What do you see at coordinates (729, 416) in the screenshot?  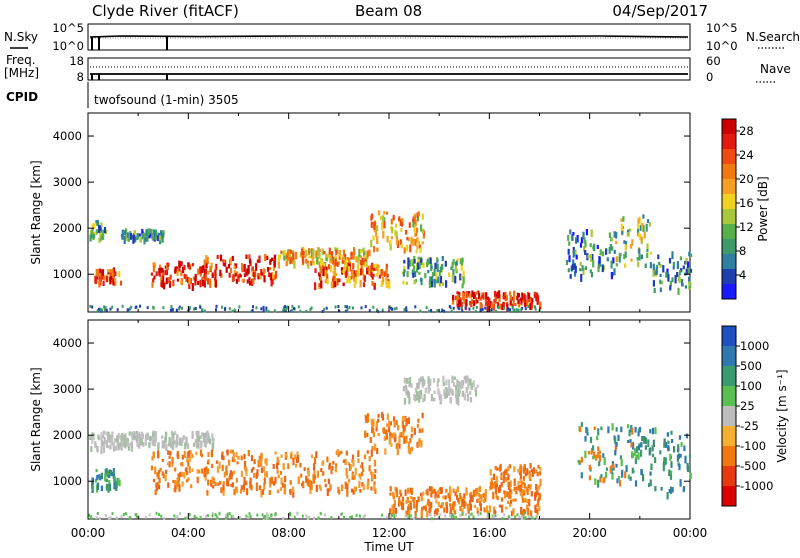 I see `colorbar-frame` at bounding box center [729, 416].